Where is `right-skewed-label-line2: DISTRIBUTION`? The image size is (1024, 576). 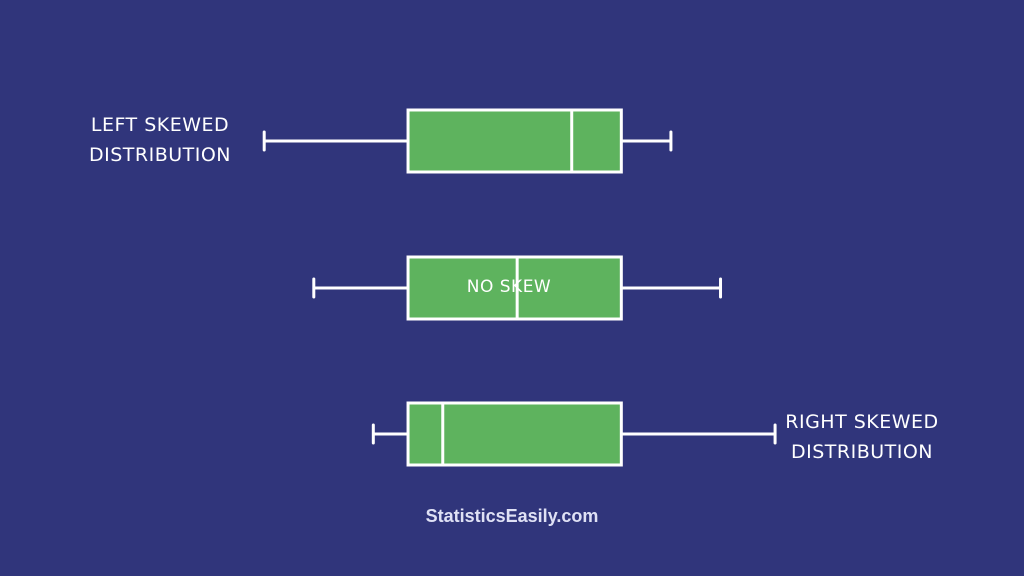
right-skewed-label-line2: DISTRIBUTION is located at coordinates (862, 452).